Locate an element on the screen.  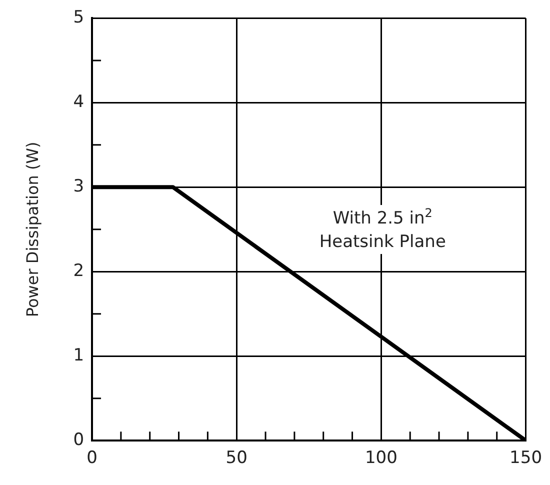
y-tick-label: 4 is located at coordinates (78, 102).